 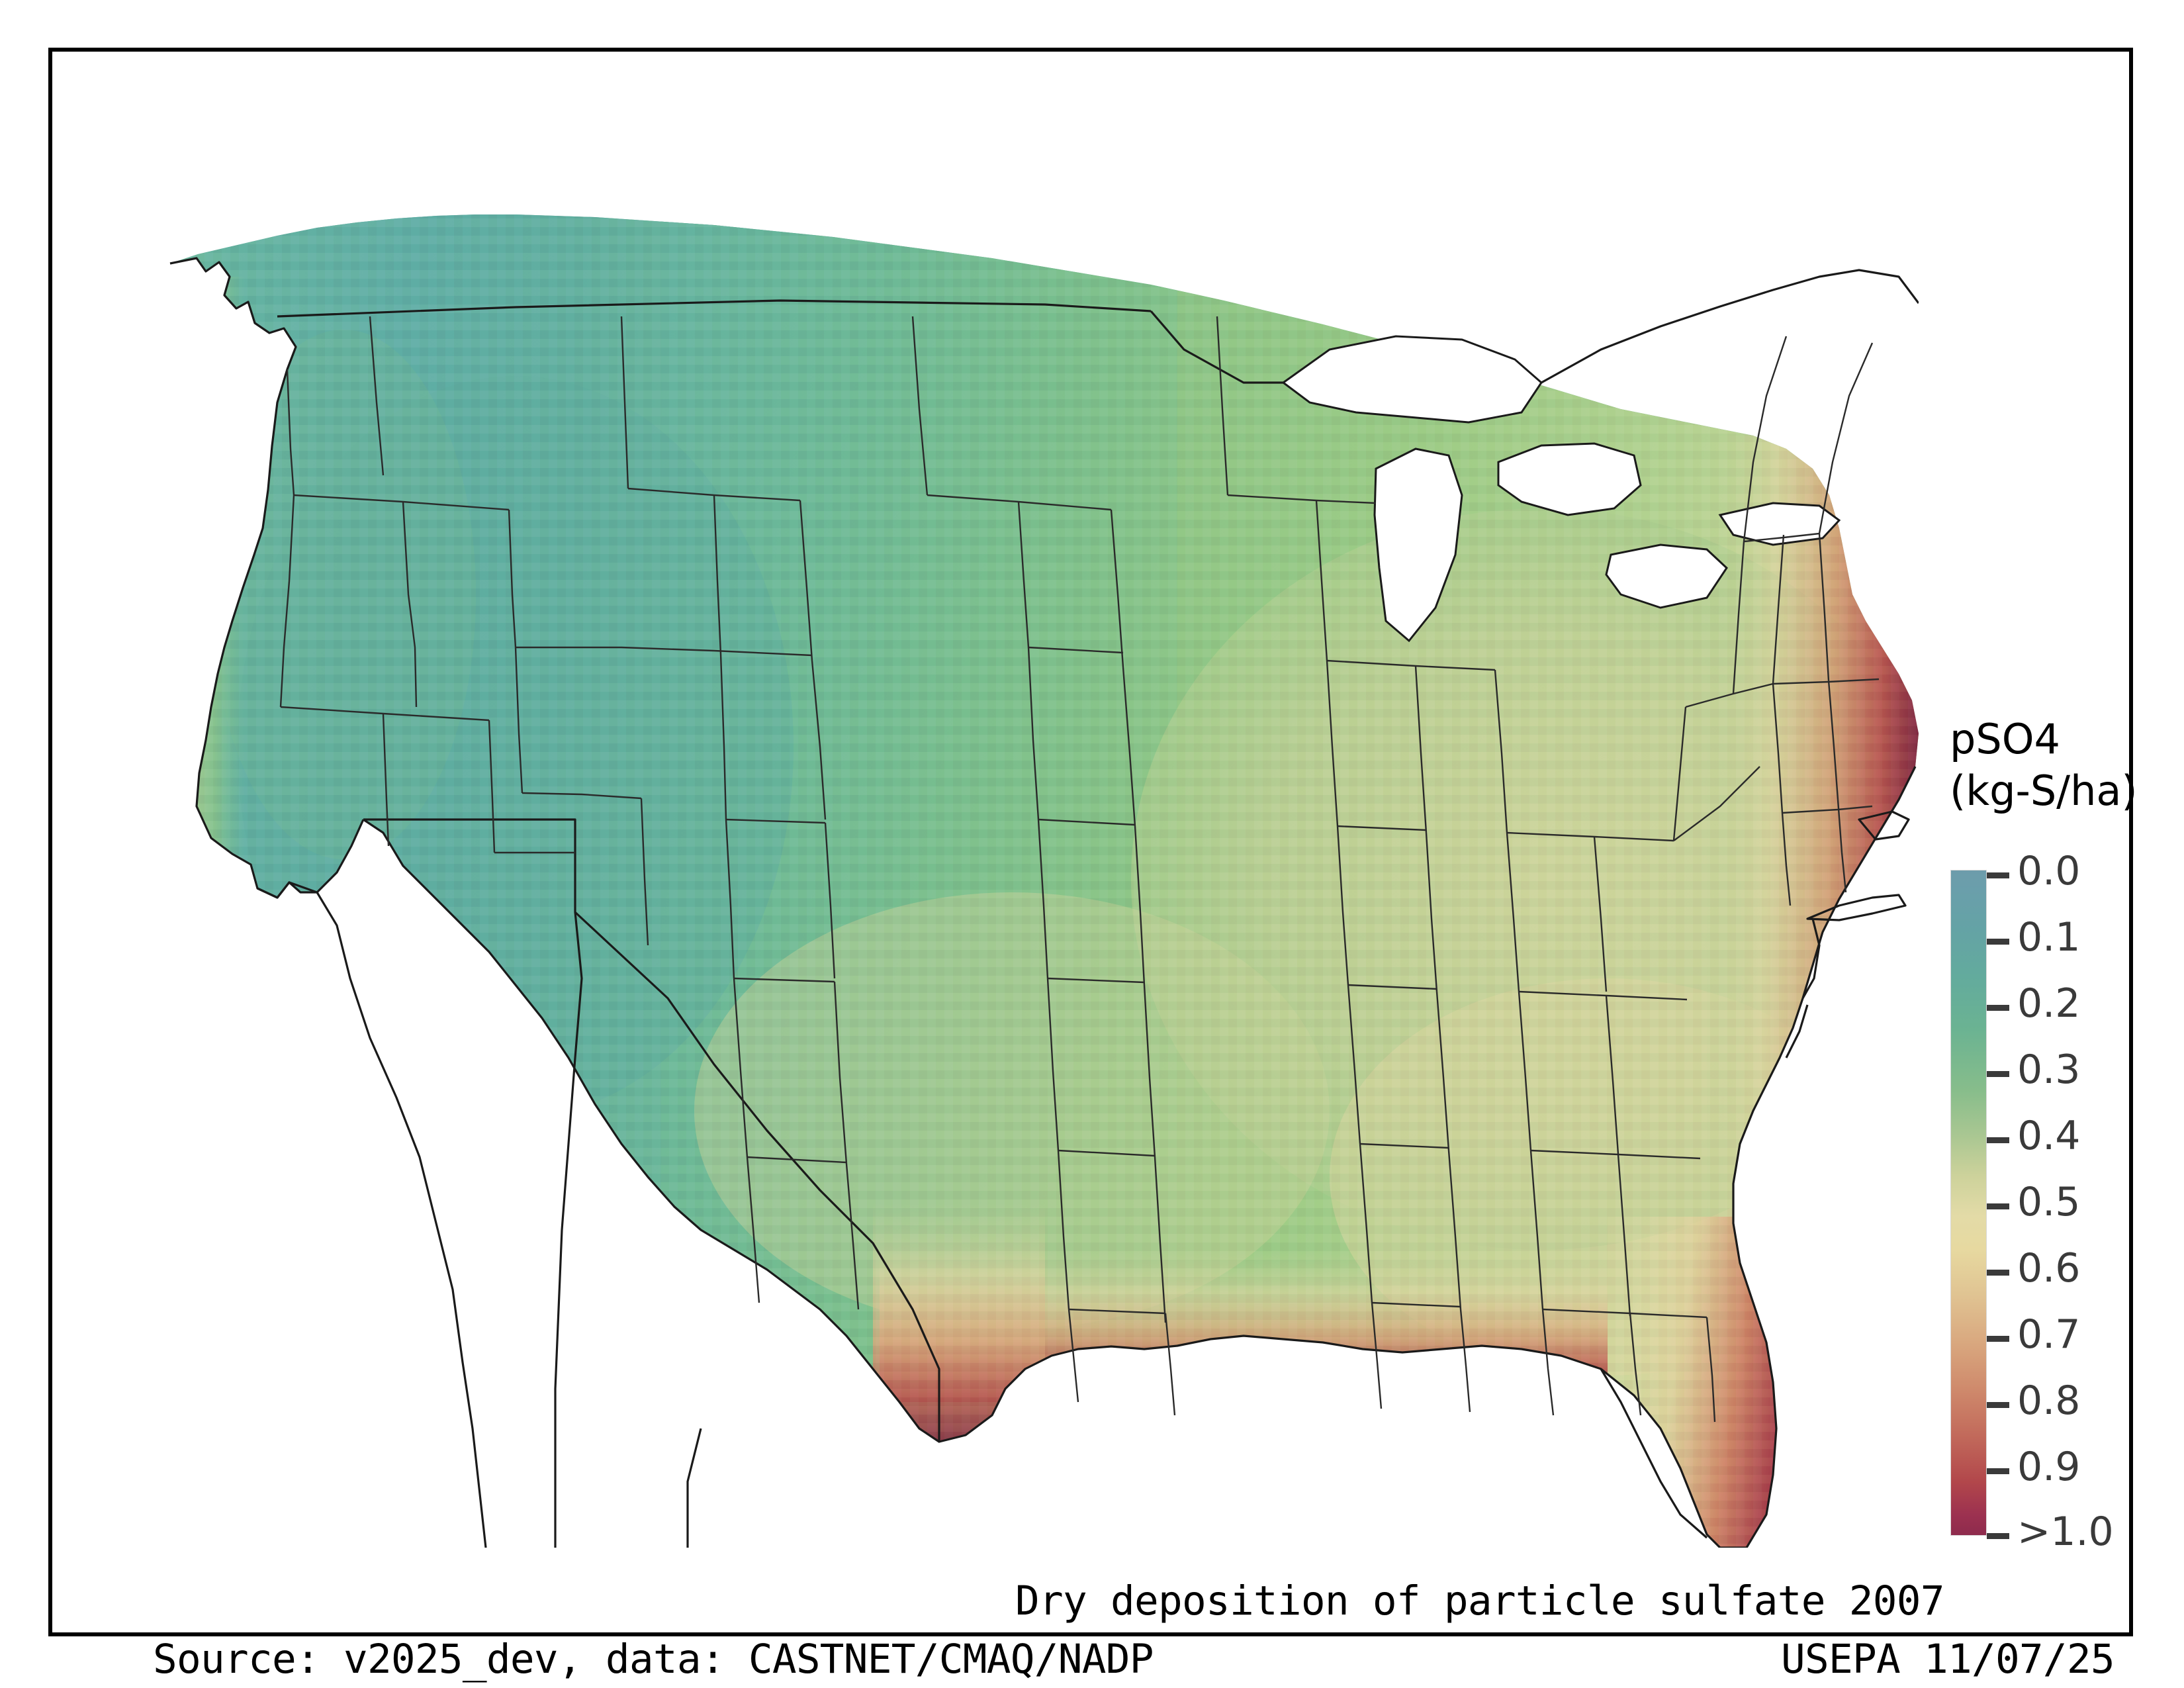 What do you see at coordinates (1968, 1203) in the screenshot?
I see `colorbar-gradient` at bounding box center [1968, 1203].